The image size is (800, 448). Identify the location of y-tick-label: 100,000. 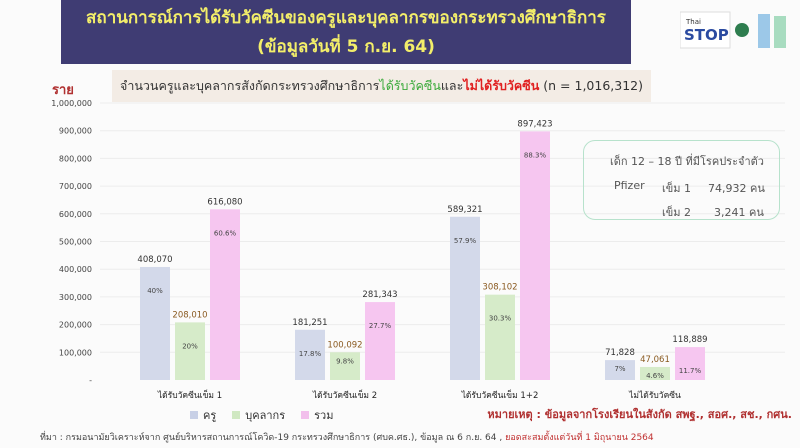
(75, 352).